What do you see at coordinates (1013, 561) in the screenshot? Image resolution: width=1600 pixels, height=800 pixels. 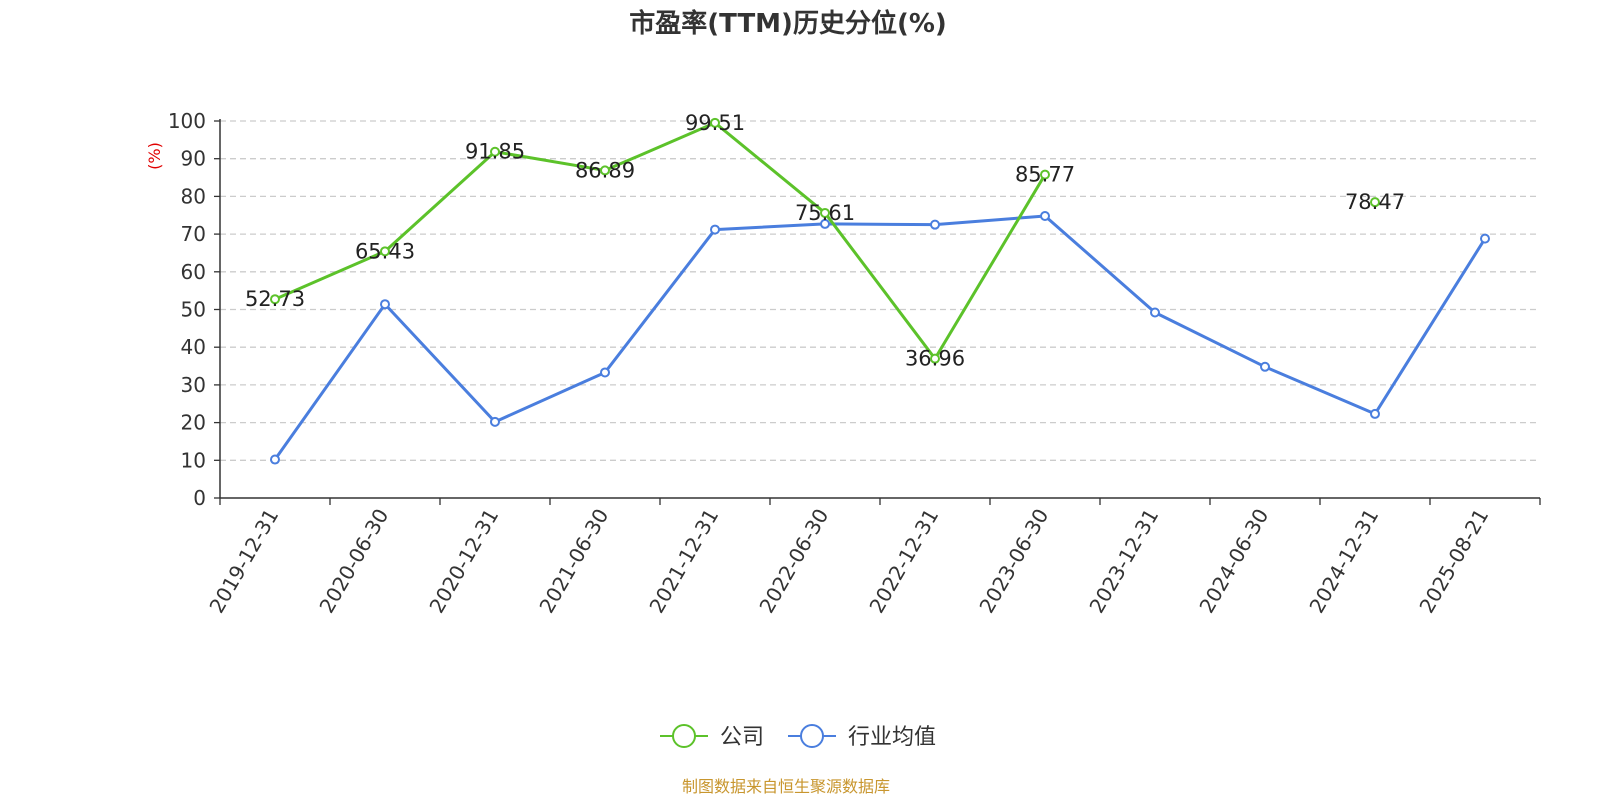 I see `x-tick-label: 2023-06-30` at bounding box center [1013, 561].